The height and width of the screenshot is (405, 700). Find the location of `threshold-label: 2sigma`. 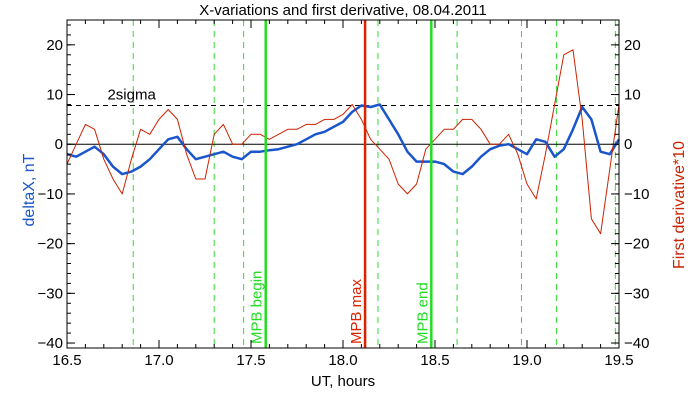

threshold-label: 2sigma is located at coordinates (131, 94).